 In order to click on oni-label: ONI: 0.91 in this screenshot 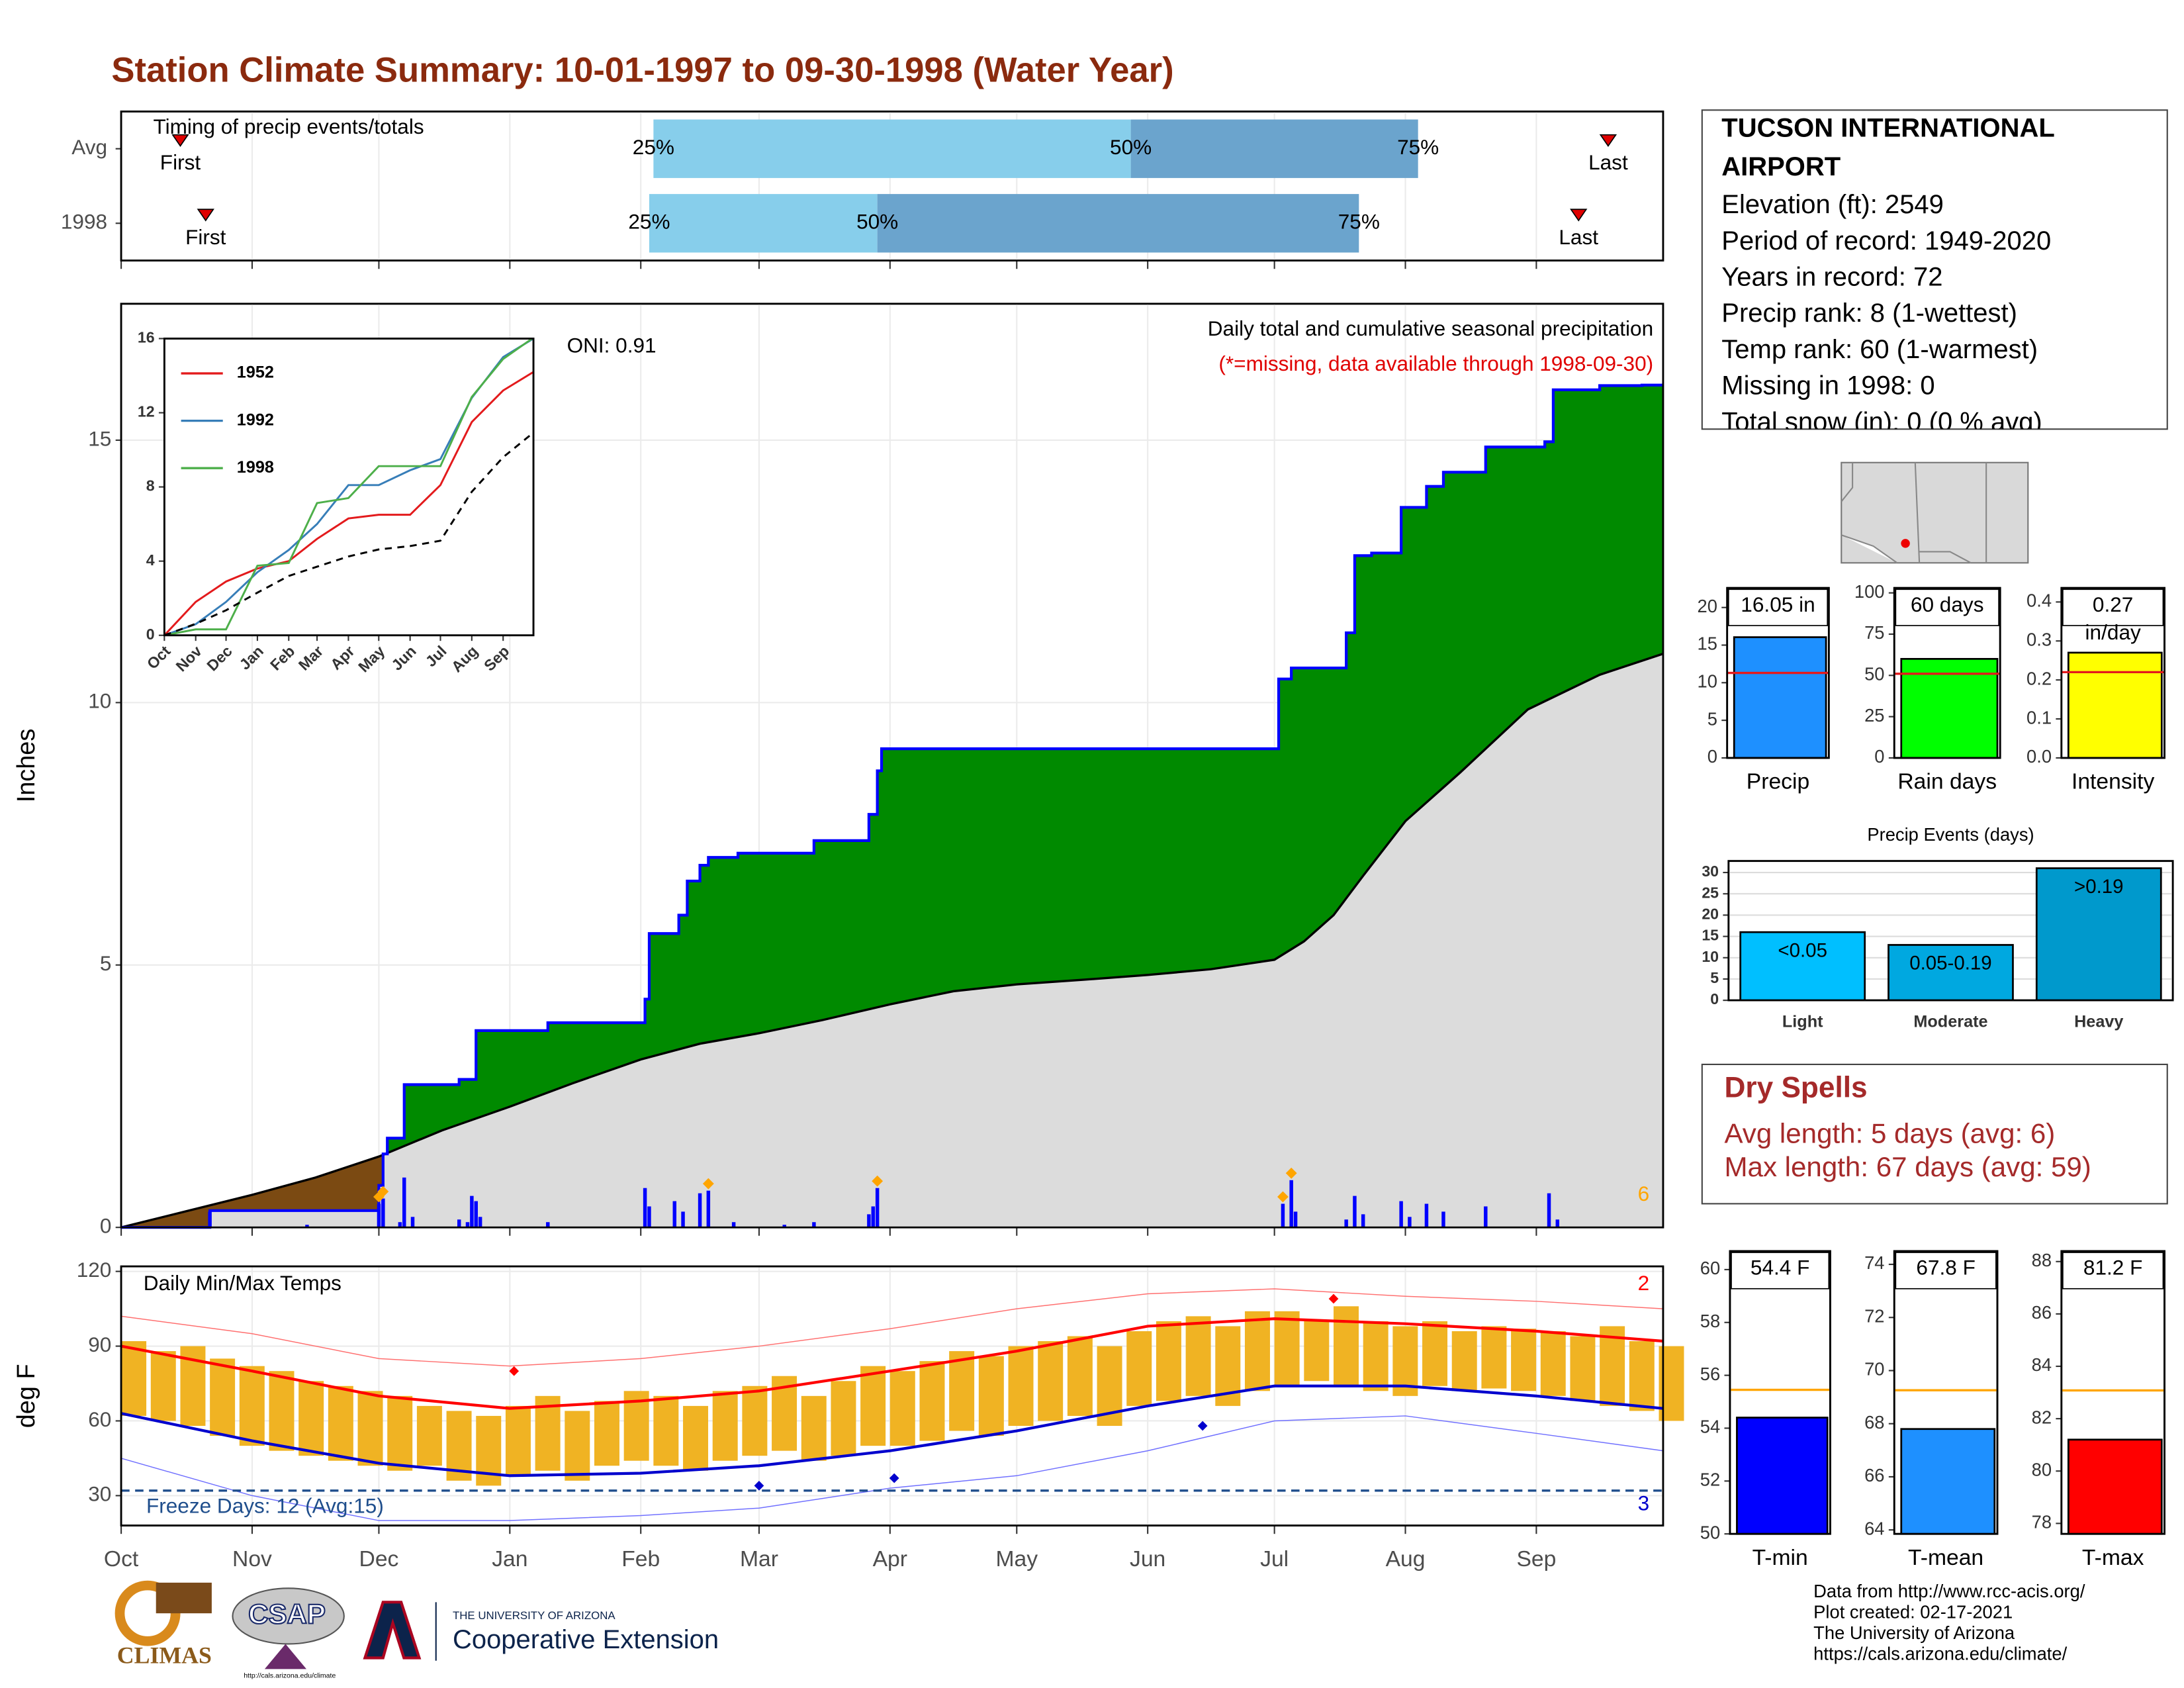, I will do `click(612, 345)`.